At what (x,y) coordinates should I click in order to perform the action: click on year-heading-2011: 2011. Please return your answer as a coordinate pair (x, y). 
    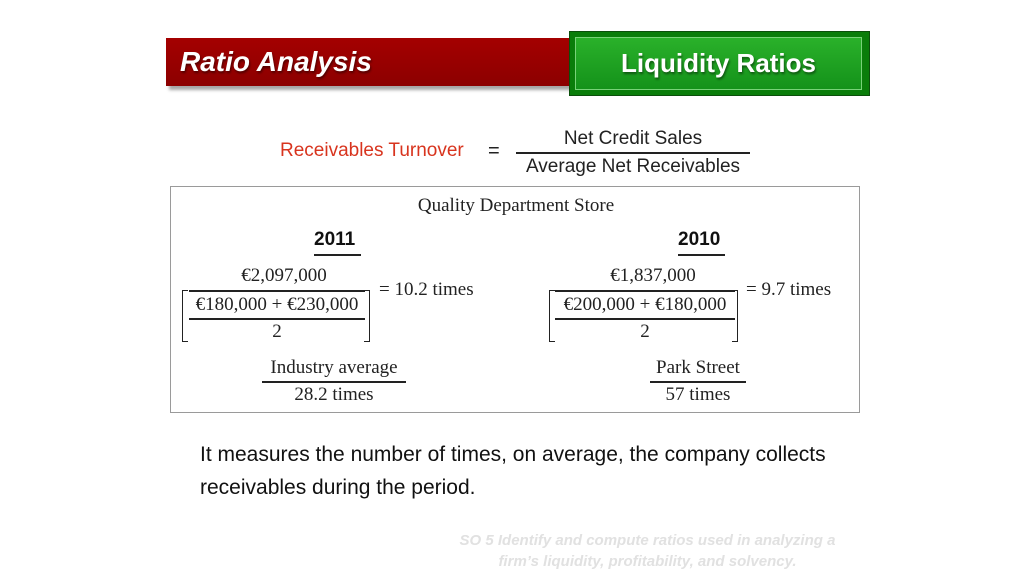
    Looking at the image, I should click on (335, 239).